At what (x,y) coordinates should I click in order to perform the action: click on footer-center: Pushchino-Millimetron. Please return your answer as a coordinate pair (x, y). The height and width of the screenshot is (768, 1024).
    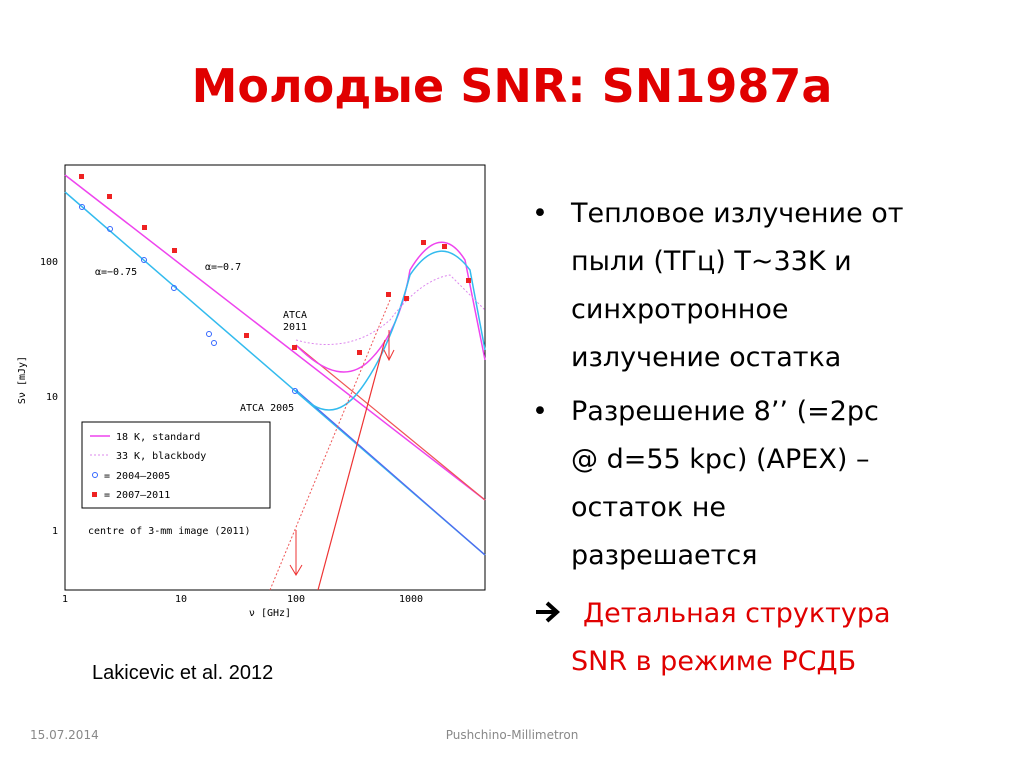
    Looking at the image, I should click on (512, 735).